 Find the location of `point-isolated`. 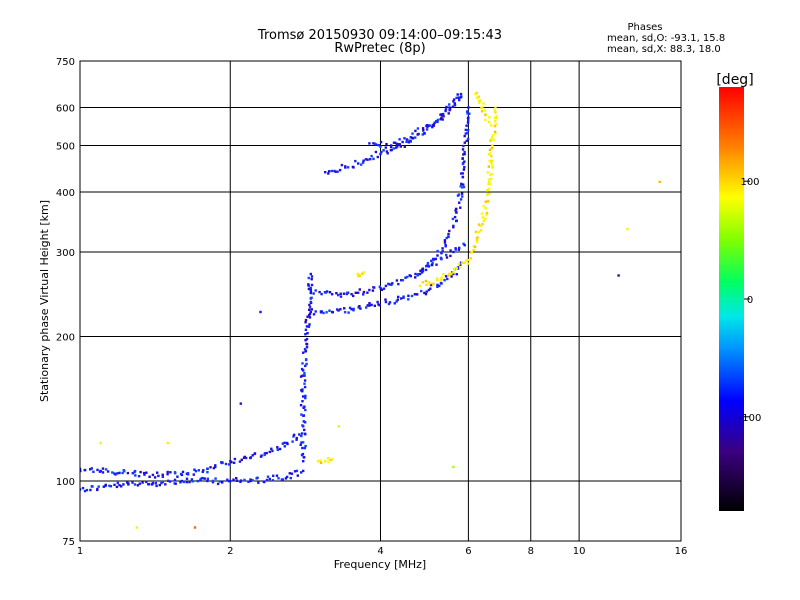

point-isolated is located at coordinates (195, 527).